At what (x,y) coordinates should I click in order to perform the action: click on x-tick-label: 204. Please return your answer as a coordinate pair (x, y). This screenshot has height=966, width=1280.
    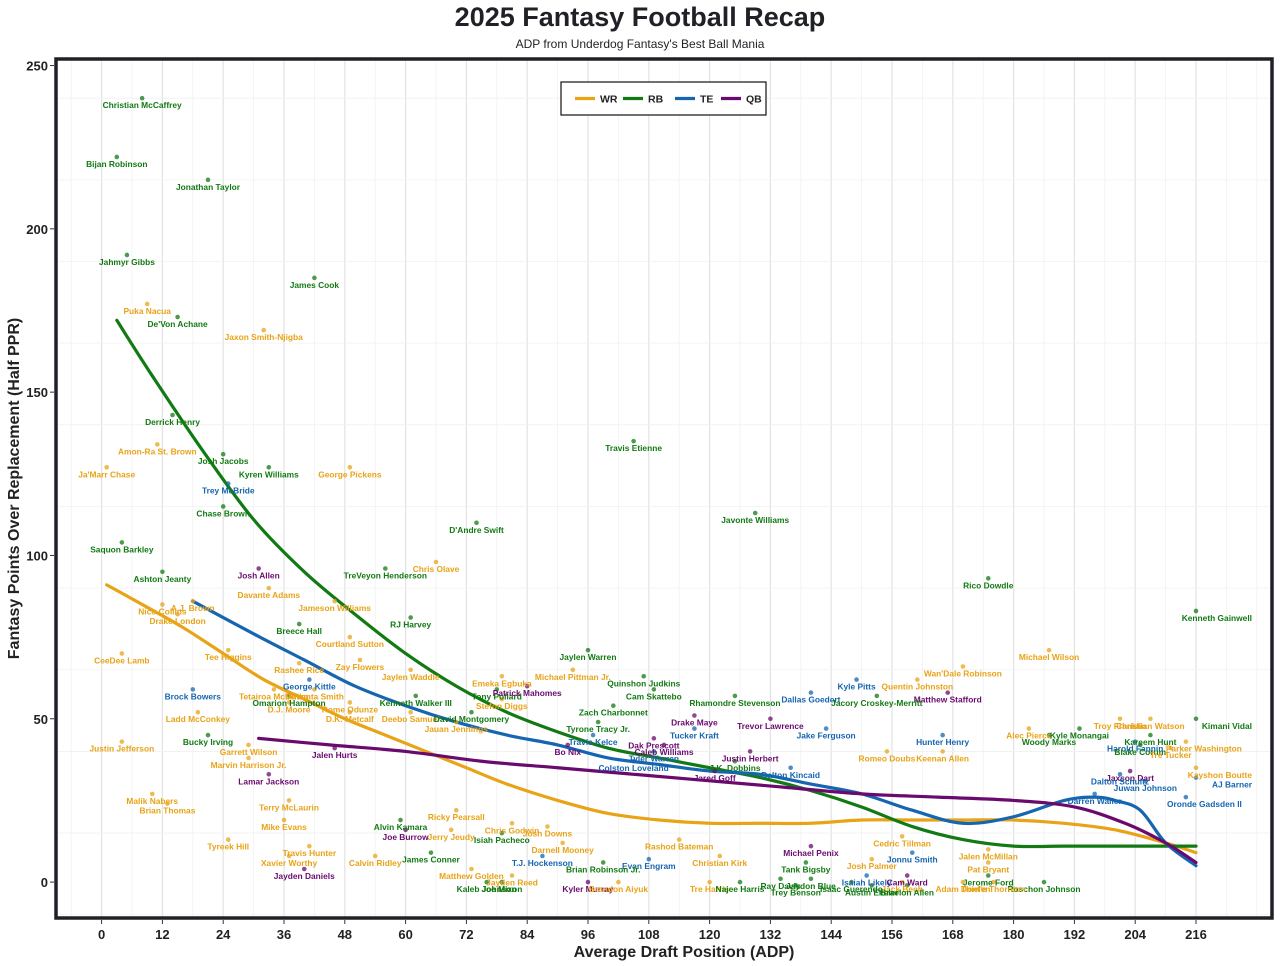
    Looking at the image, I should click on (1135, 934).